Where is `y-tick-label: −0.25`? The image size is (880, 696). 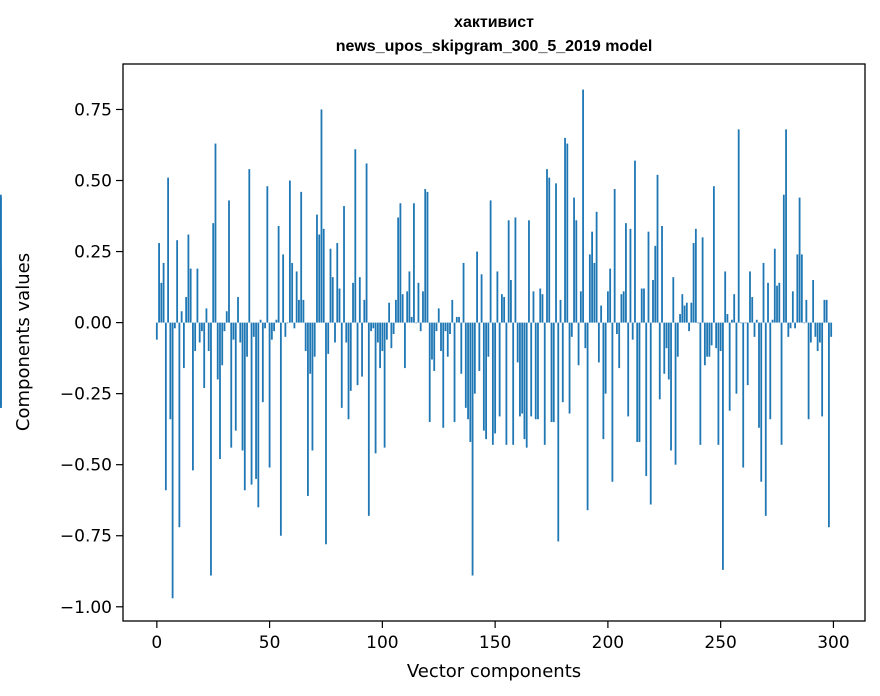 y-tick-label: −0.25 is located at coordinates (86, 395).